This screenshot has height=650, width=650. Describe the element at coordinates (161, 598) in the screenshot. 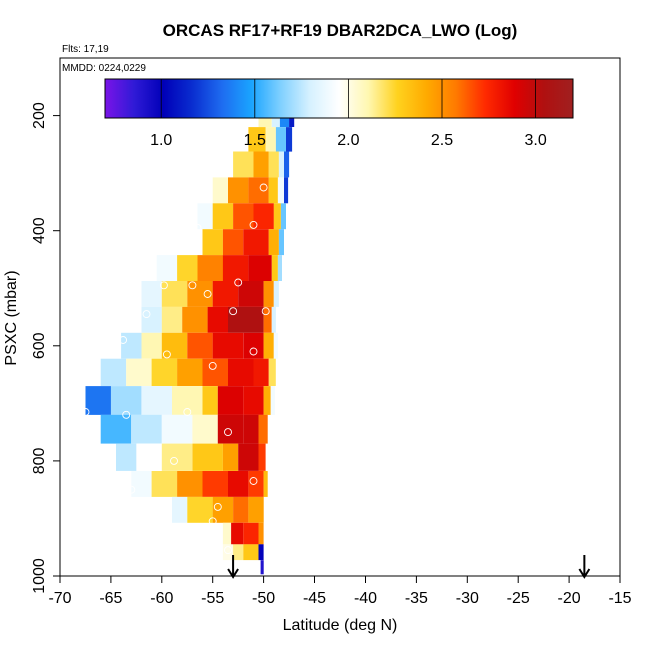

I see `x-tick-label: -60` at that location.